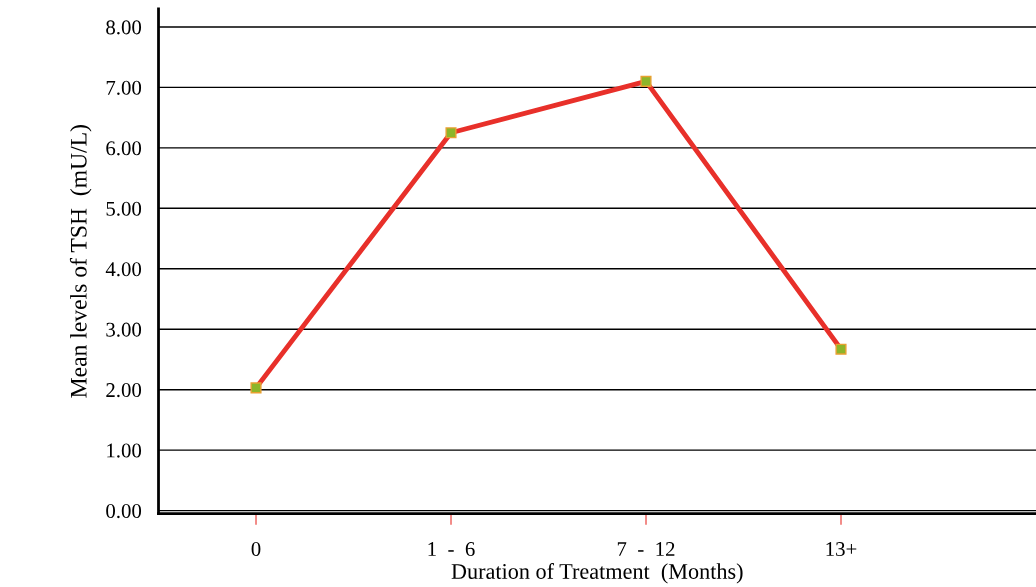 Image resolution: width=1036 pixels, height=587 pixels. Describe the element at coordinates (256, 549) in the screenshot. I see `x-tick-label: 0` at that location.